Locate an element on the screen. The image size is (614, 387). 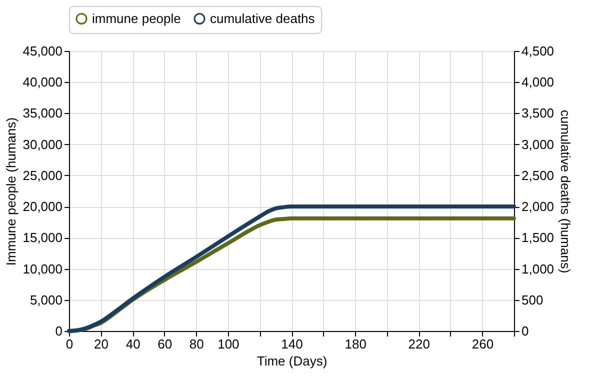
y-tick-label: 45,000 is located at coordinates (42, 51).